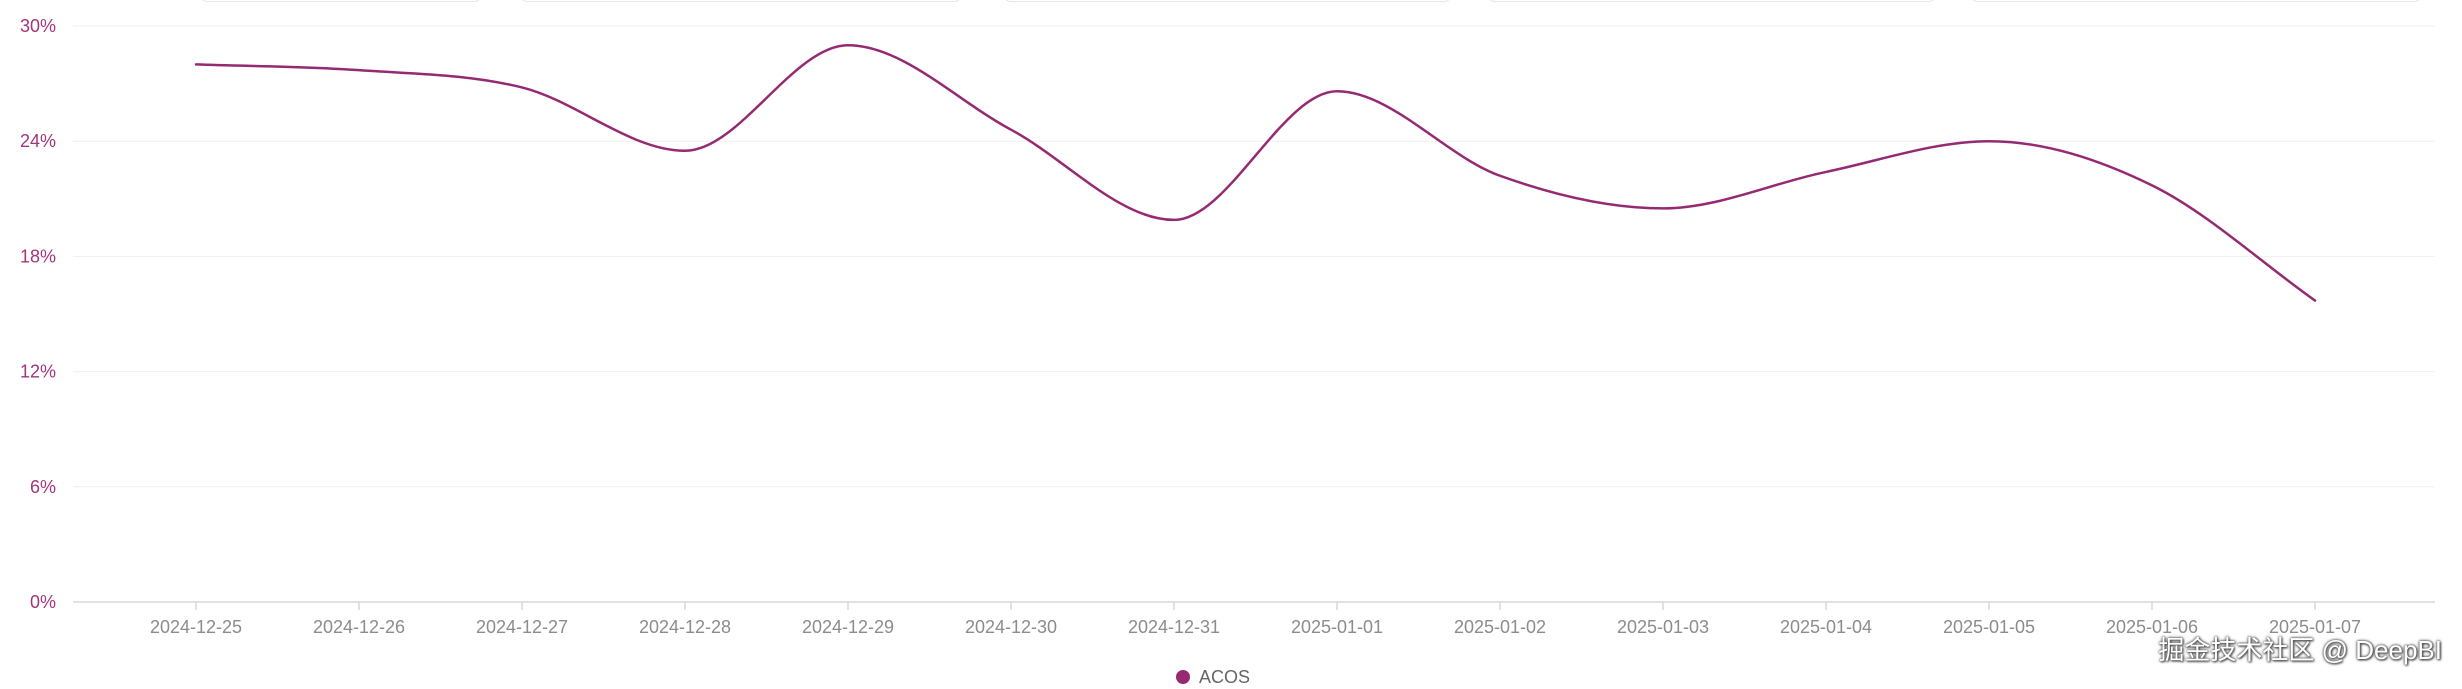 The width and height of the screenshot is (2462, 689). Describe the element at coordinates (196, 627) in the screenshot. I see `x-tick-label: 2024-12-25` at that location.